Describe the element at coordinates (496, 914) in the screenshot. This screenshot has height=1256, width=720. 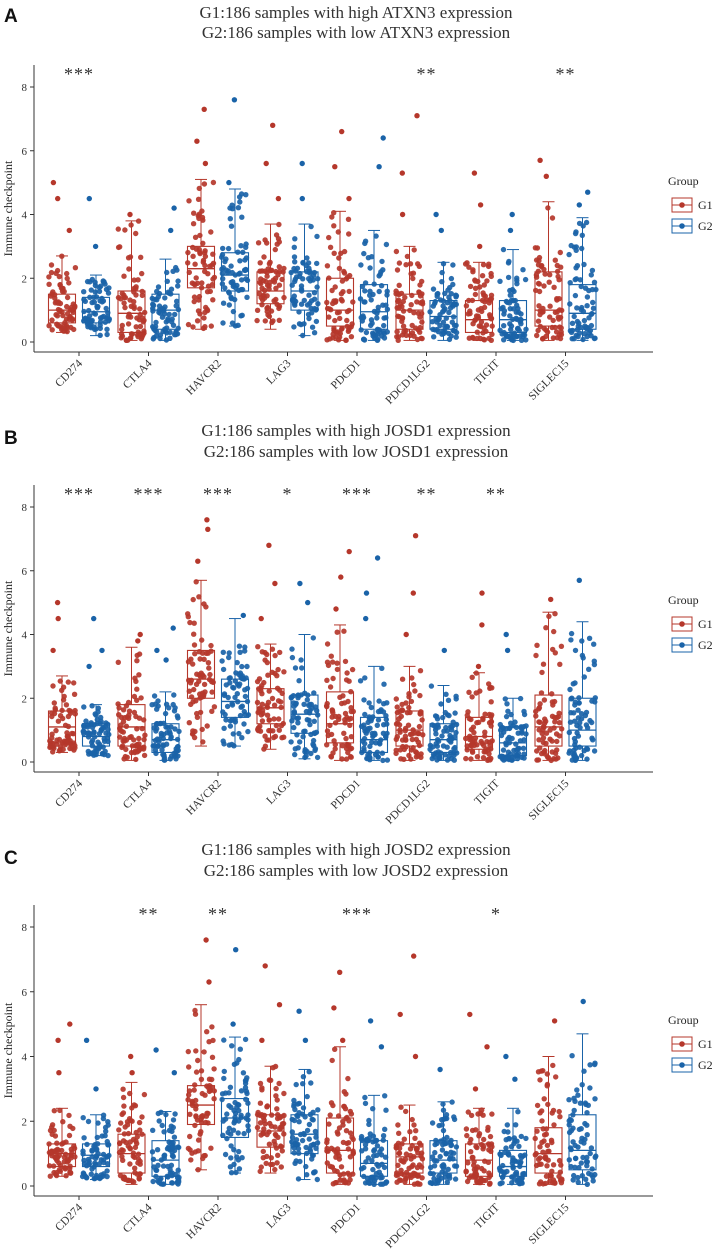
I see `significance-label: *` at that location.